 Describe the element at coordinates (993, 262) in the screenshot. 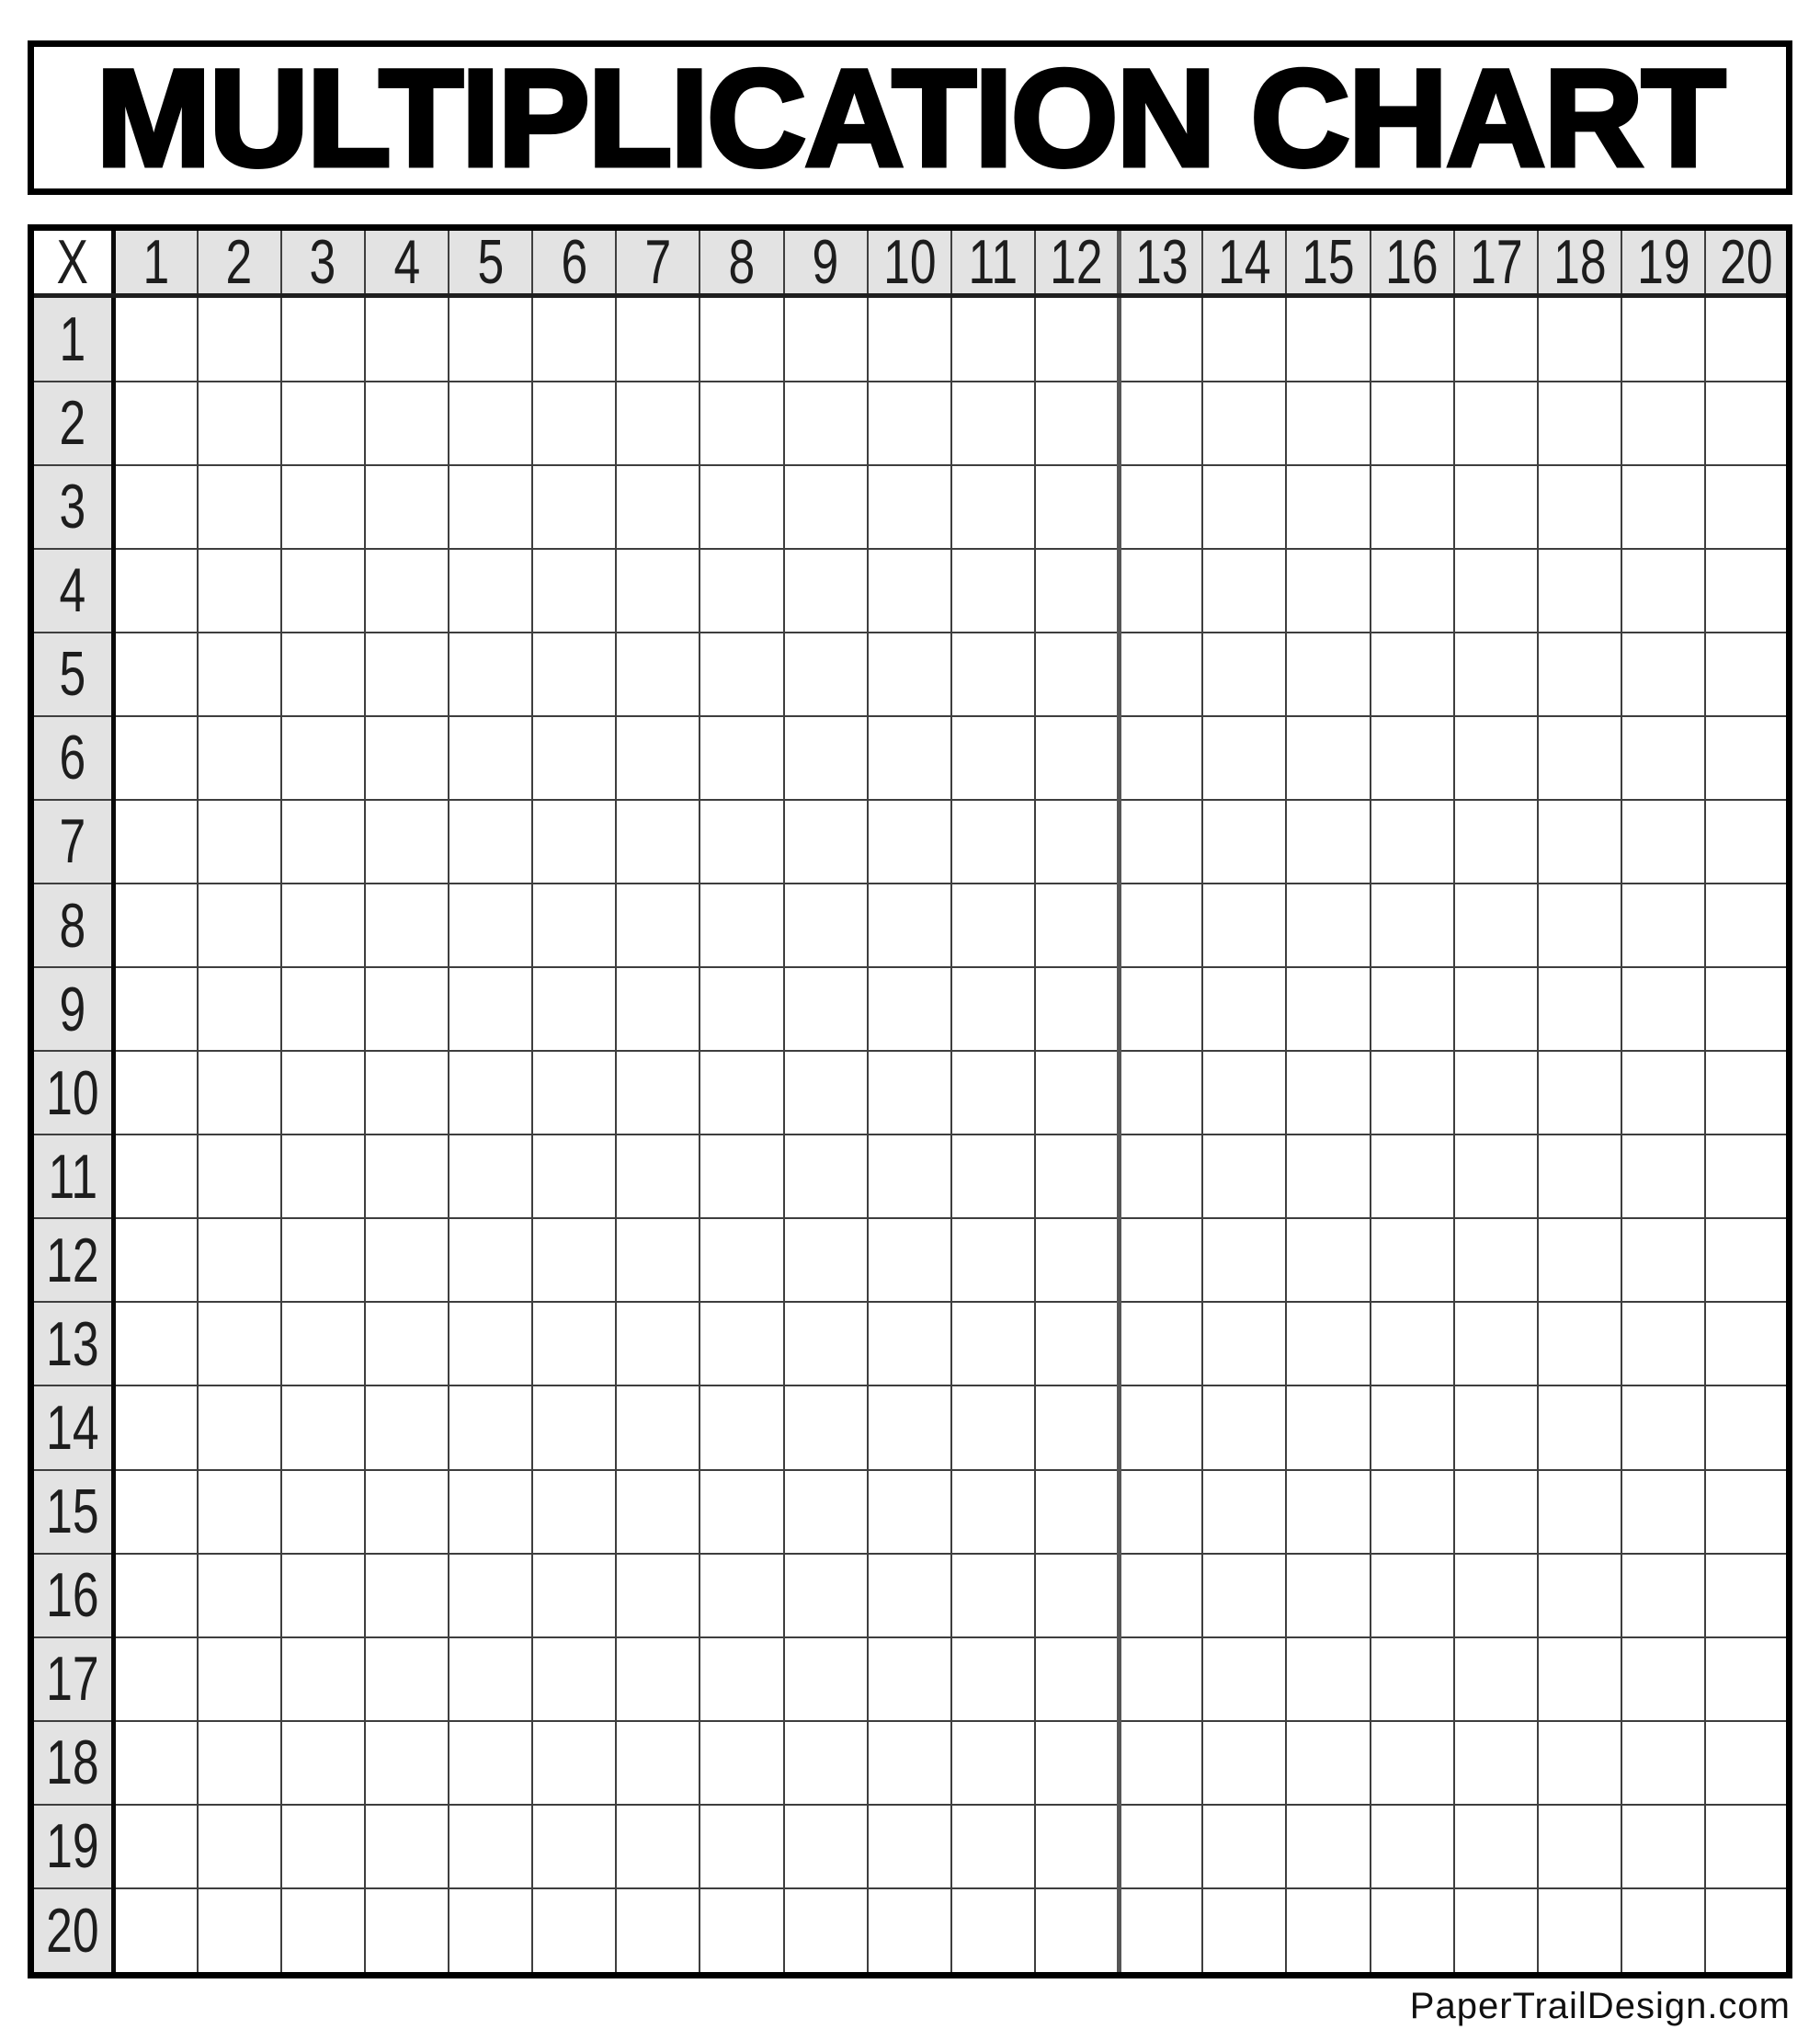

I see `column-header-cell: 11` at that location.